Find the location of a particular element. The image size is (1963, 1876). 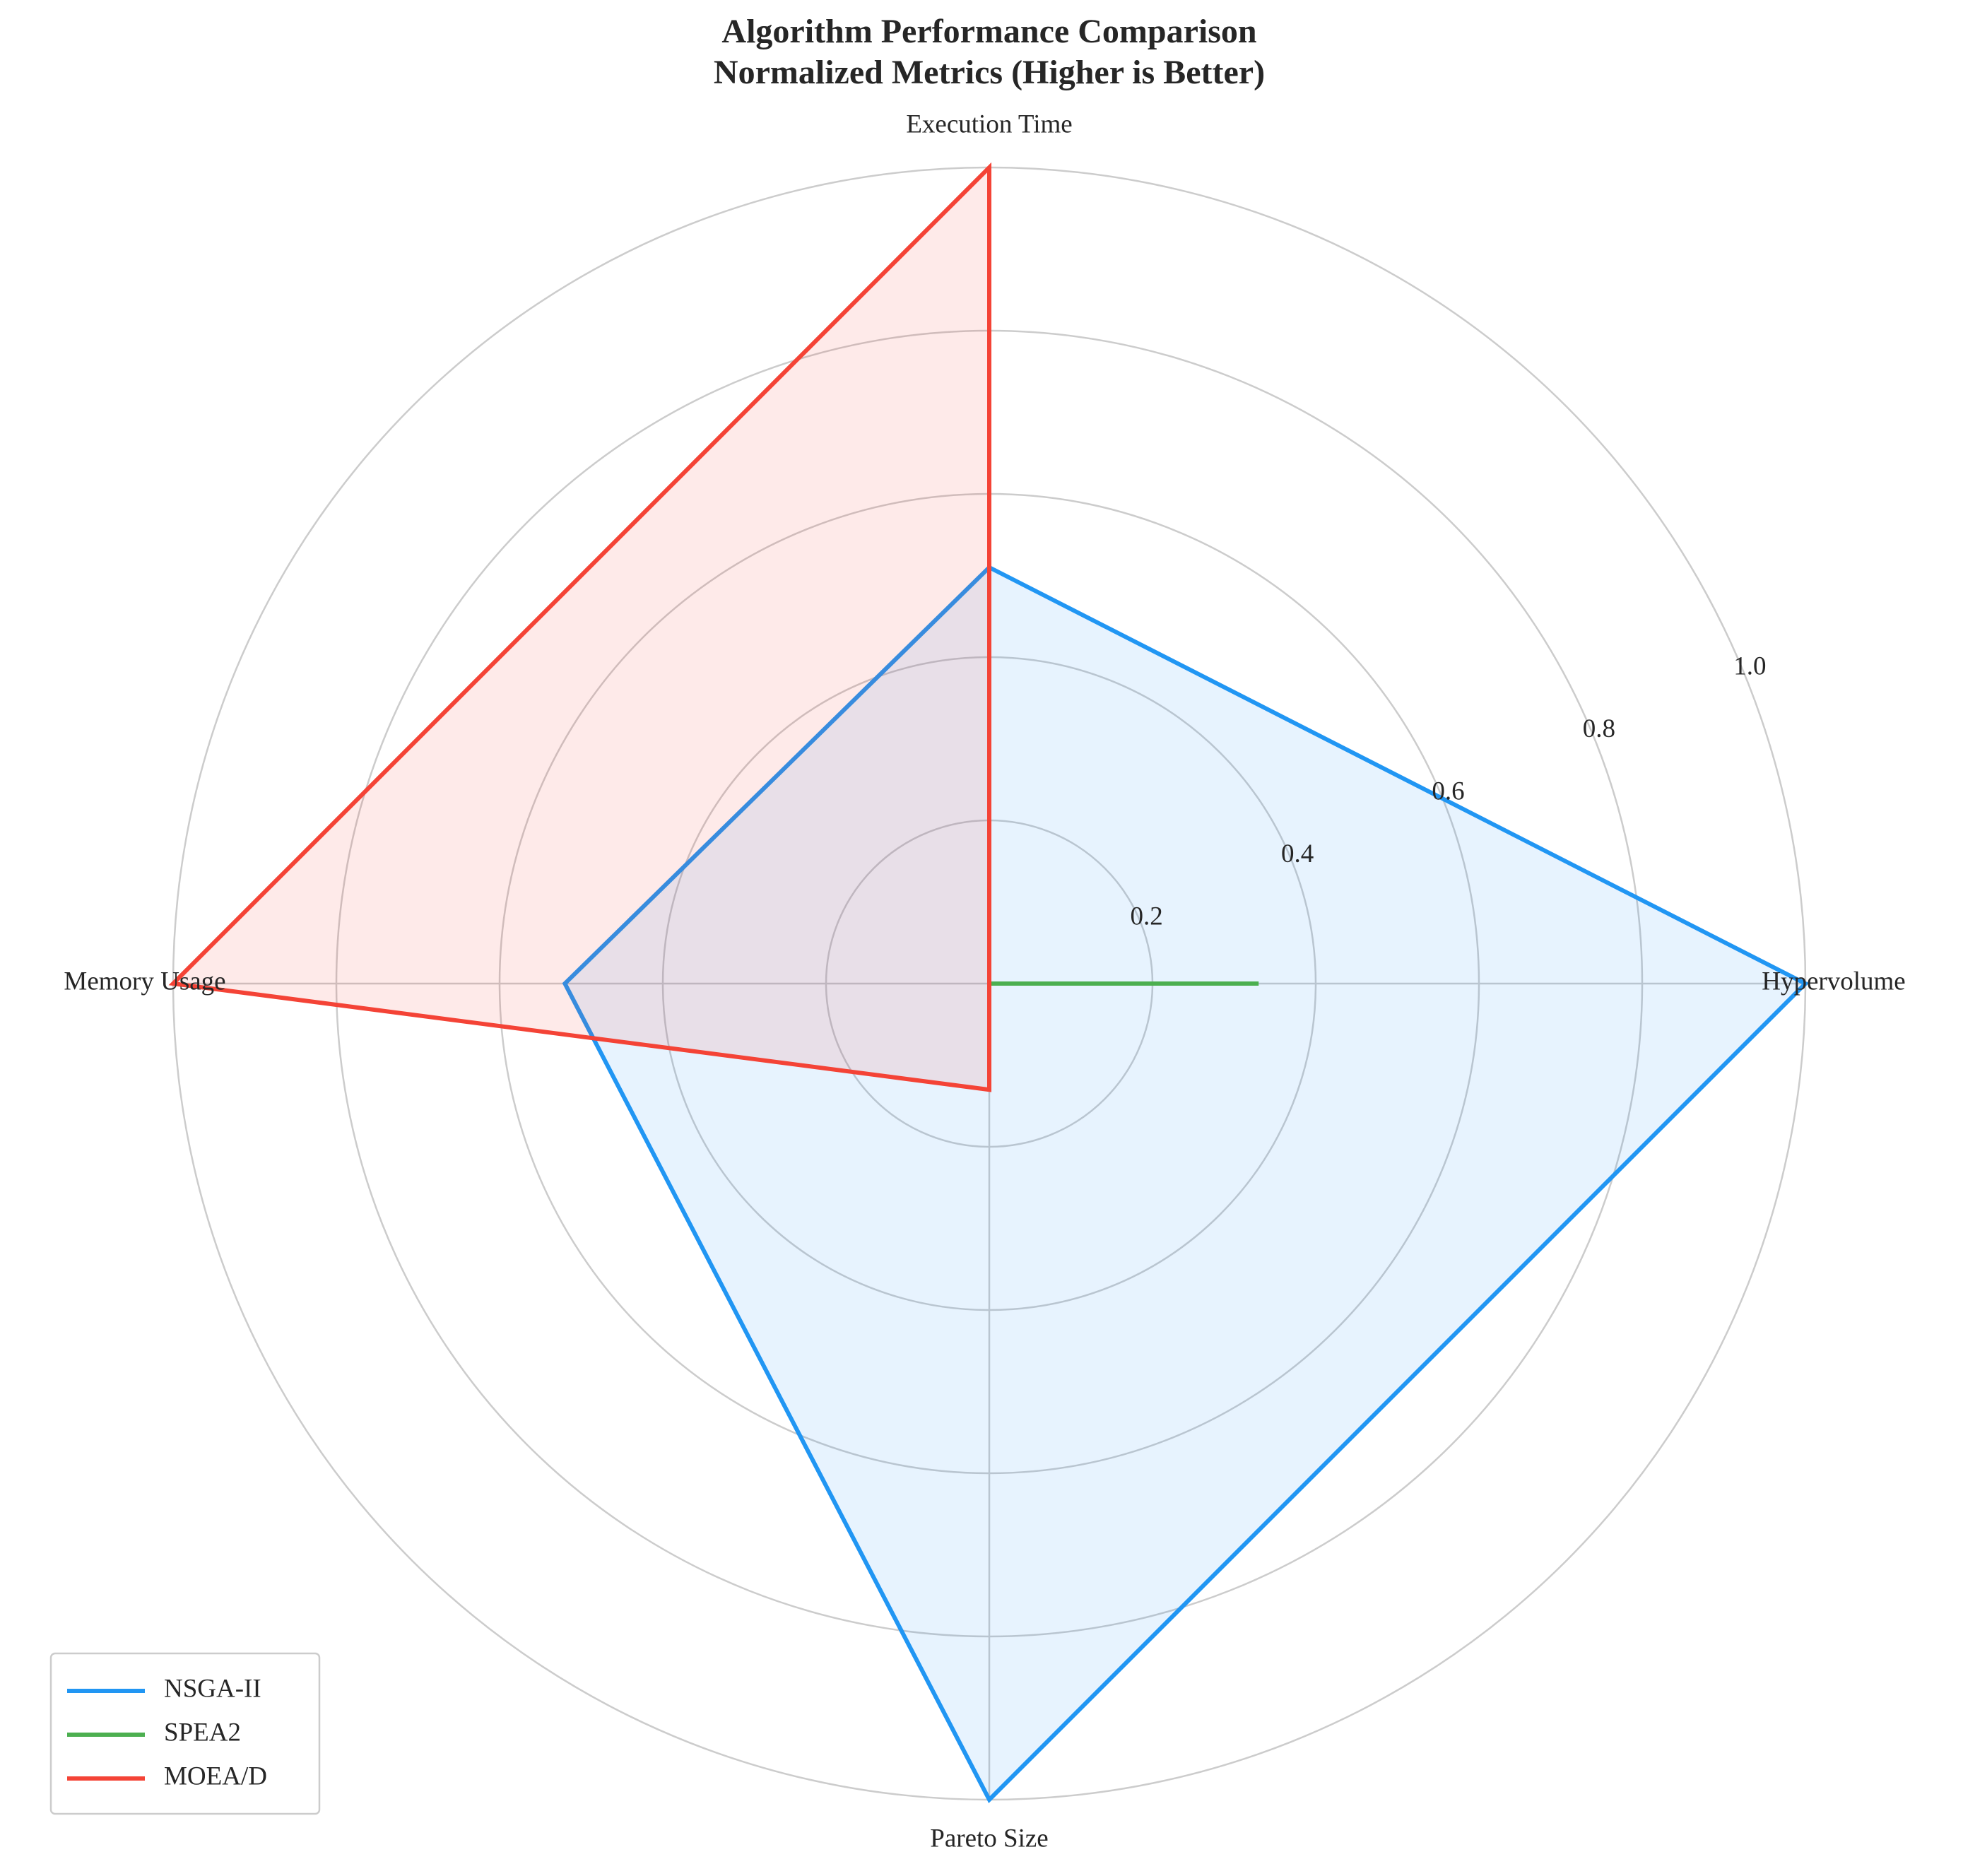

axis-label: Pareto Size is located at coordinates (989, 1838).